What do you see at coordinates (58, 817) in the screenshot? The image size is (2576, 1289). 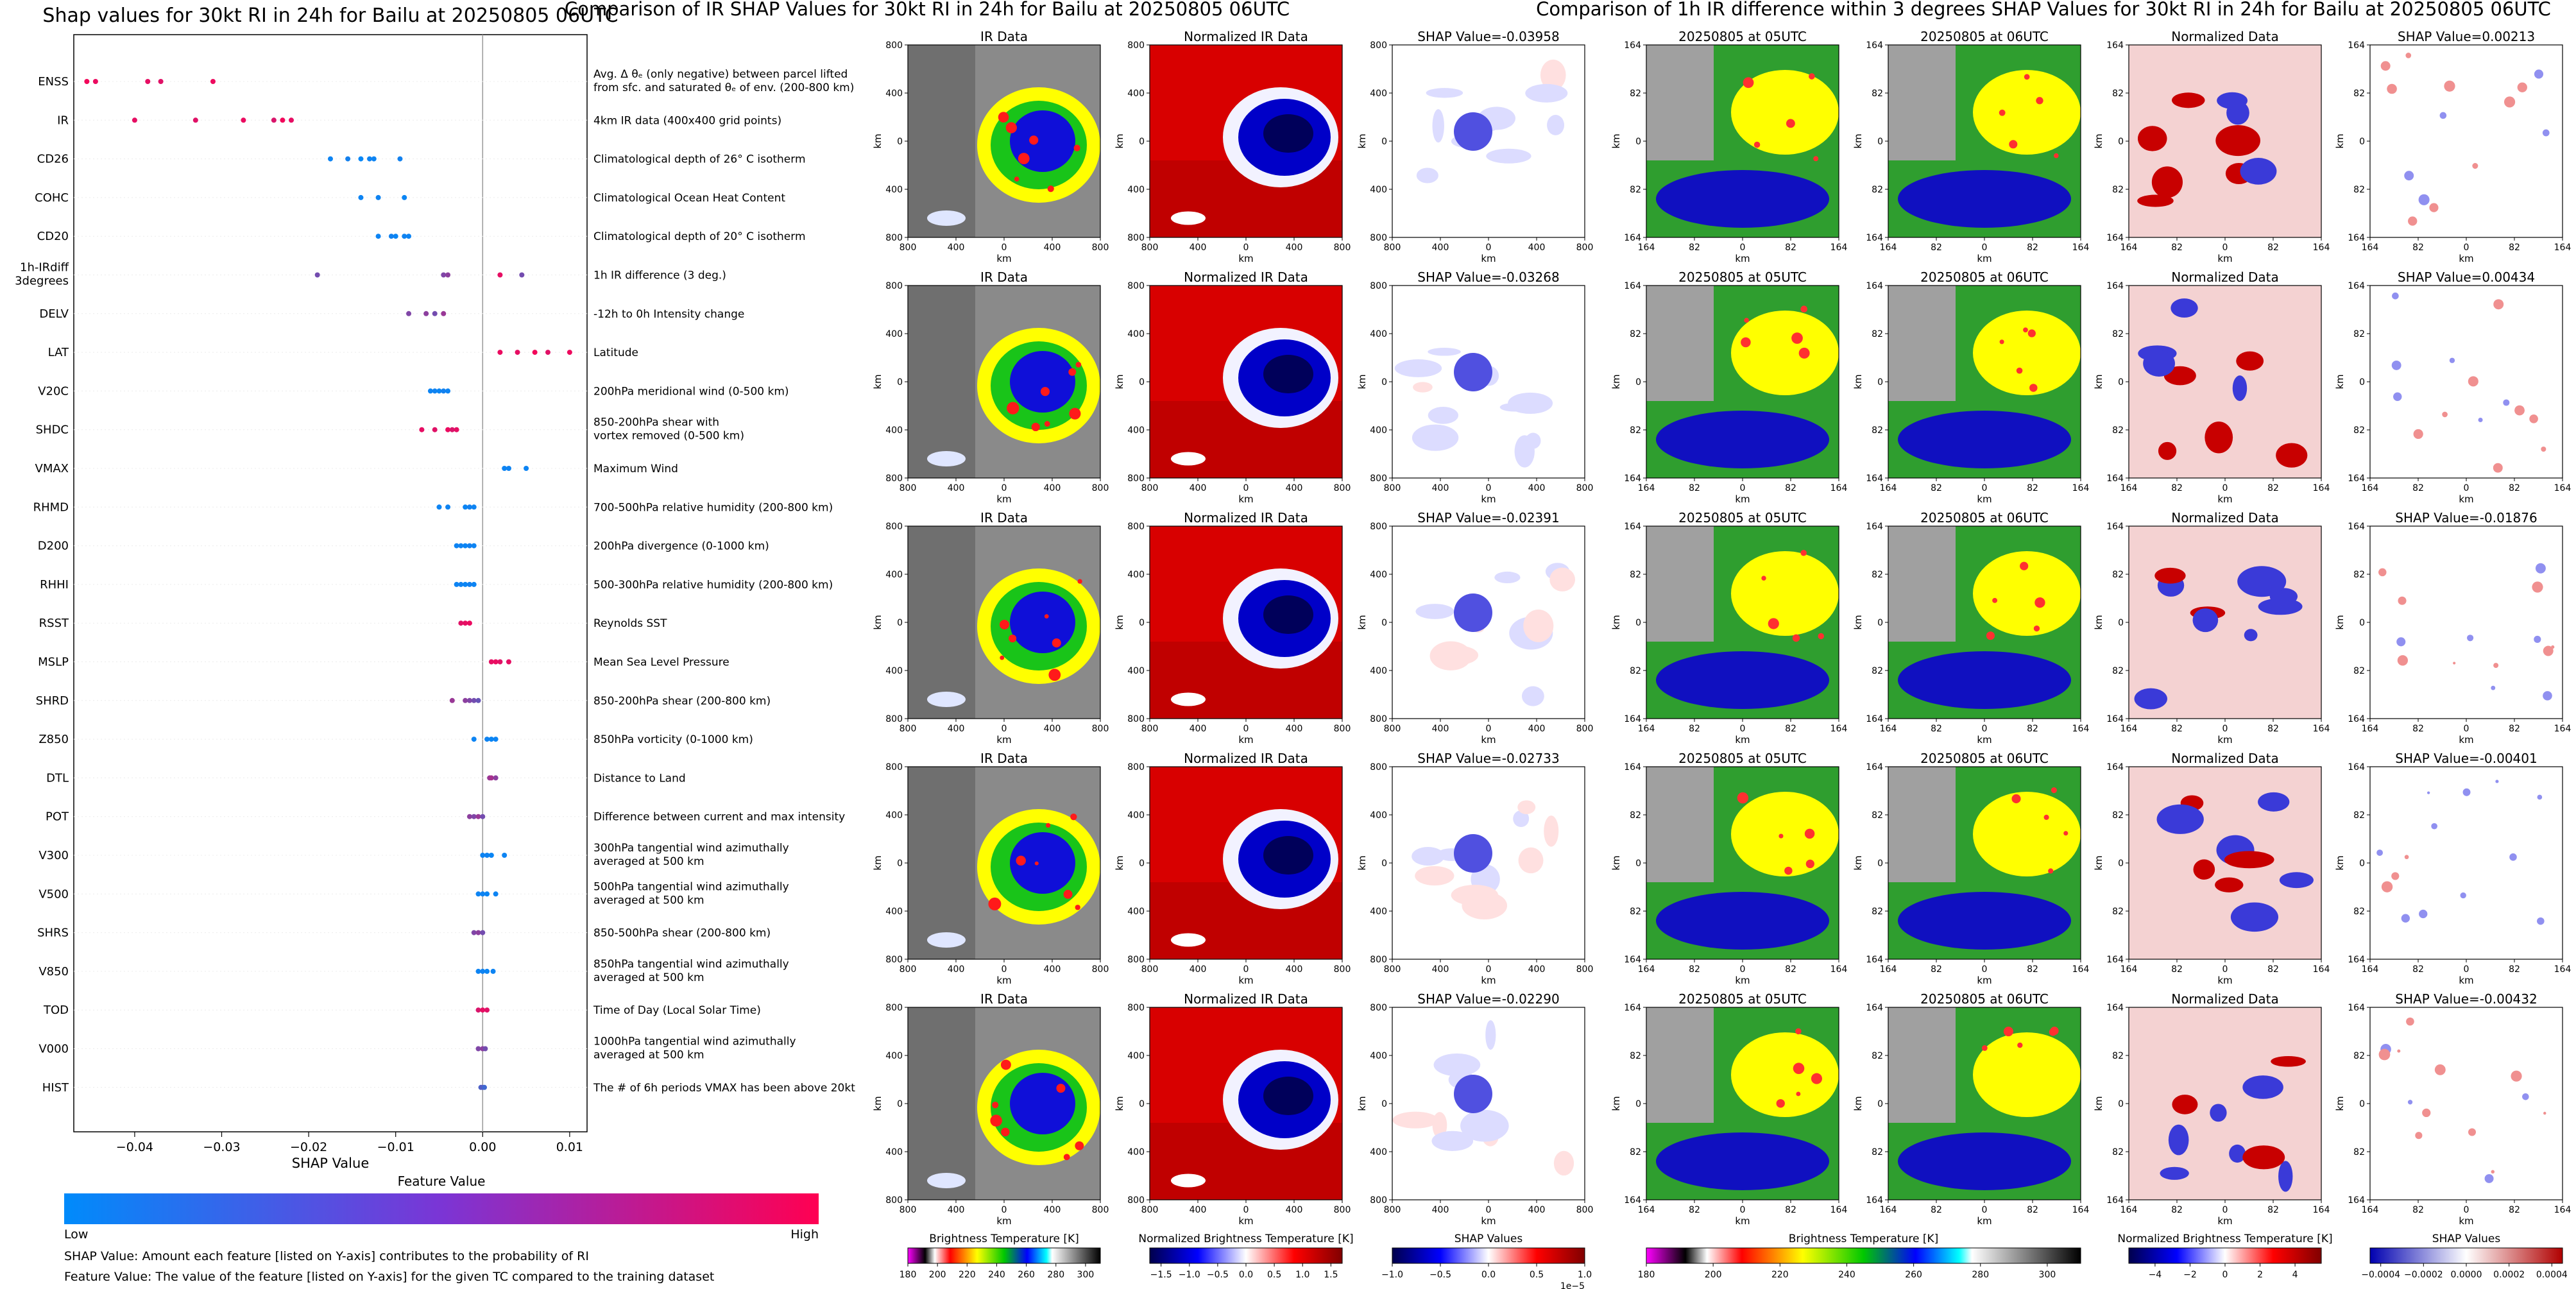 I see `feature-label: POT` at bounding box center [58, 817].